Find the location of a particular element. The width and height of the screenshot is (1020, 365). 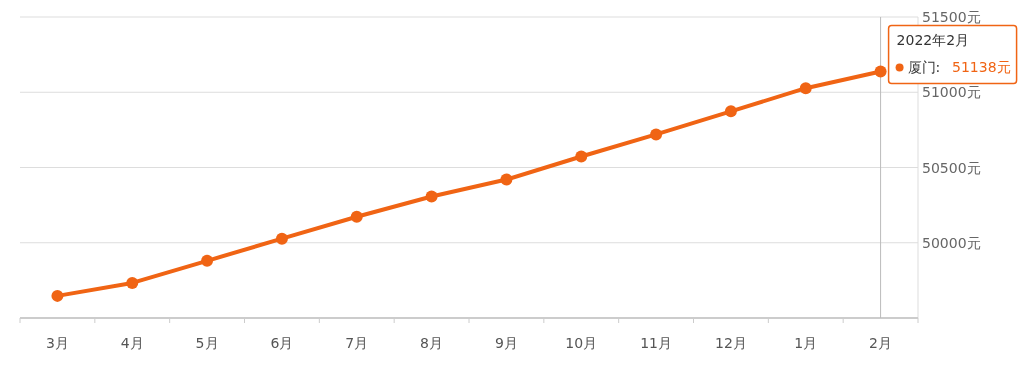

legend-label: 厦门: is located at coordinates (924, 67).